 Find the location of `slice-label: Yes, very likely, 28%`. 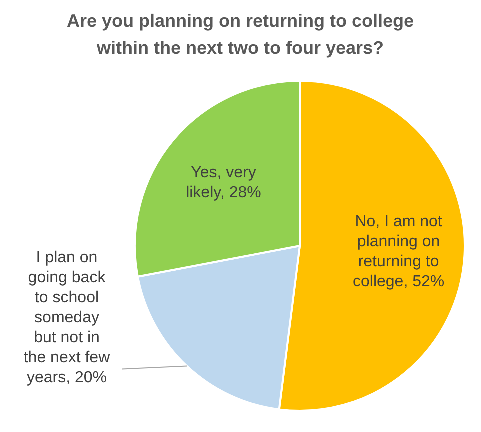

slice-label: Yes, very likely, 28% is located at coordinates (224, 183).